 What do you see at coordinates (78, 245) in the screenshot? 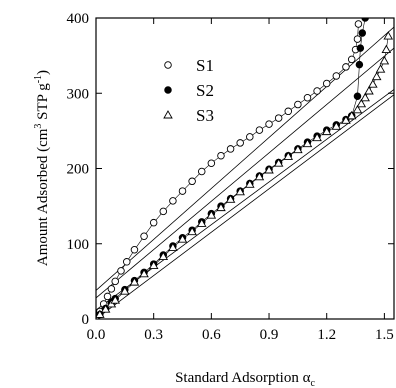
I see `y-tick-label: 100` at bounding box center [78, 245].